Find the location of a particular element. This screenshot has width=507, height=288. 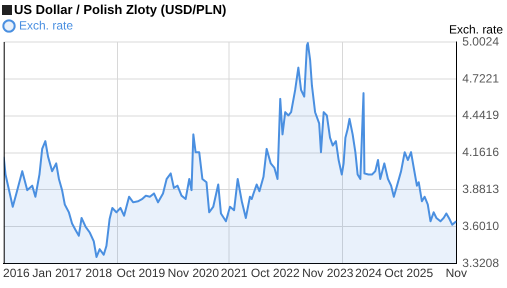

legend-label: Exch. rate is located at coordinates (46, 25).